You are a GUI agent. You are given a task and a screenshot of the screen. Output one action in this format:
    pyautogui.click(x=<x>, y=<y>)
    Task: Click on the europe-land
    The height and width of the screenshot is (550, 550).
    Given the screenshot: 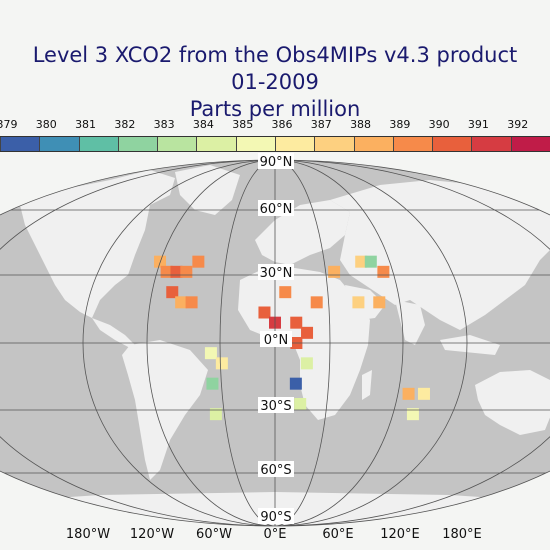 What is the action you would take?
    pyautogui.click(x=302, y=232)
    